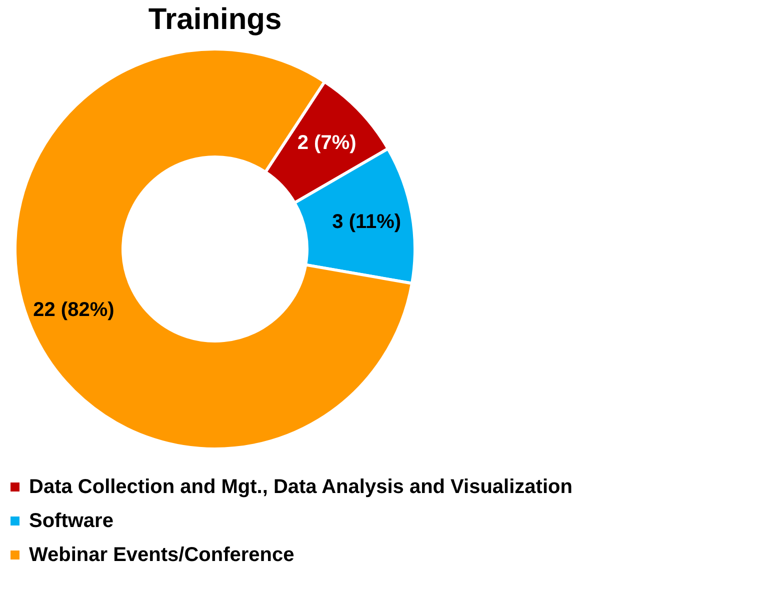  I want to click on legend-label: Webinar Events/Conference, so click(161, 555).